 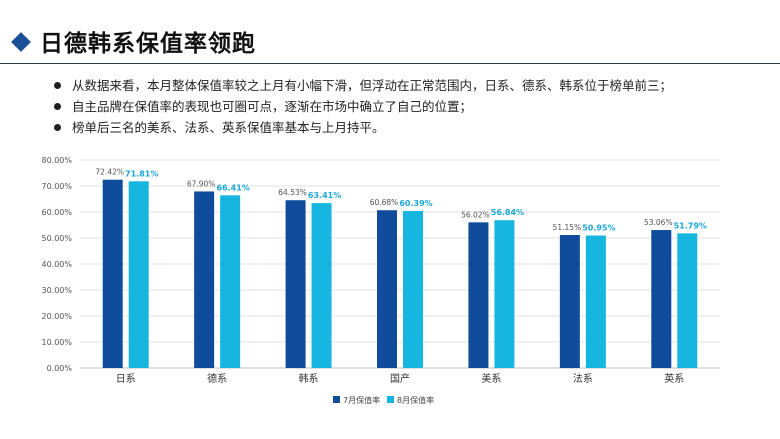 What do you see at coordinates (400, 378) in the screenshot?
I see `x-tick-label: 国产` at bounding box center [400, 378].